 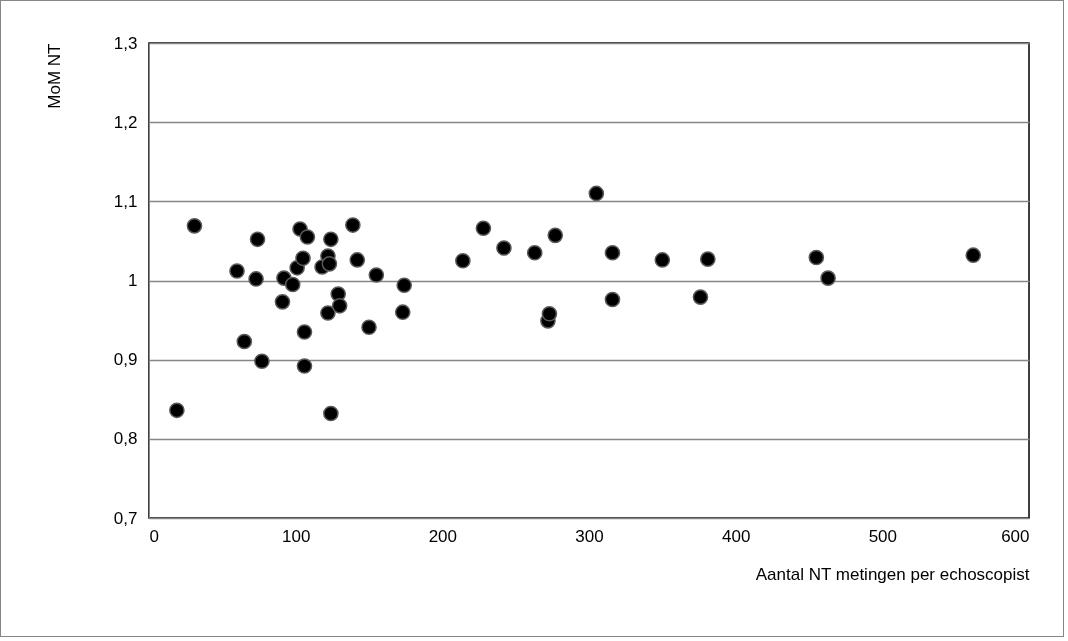 What do you see at coordinates (125, 518) in the screenshot?
I see `y-tick-label: 0,7` at bounding box center [125, 518].